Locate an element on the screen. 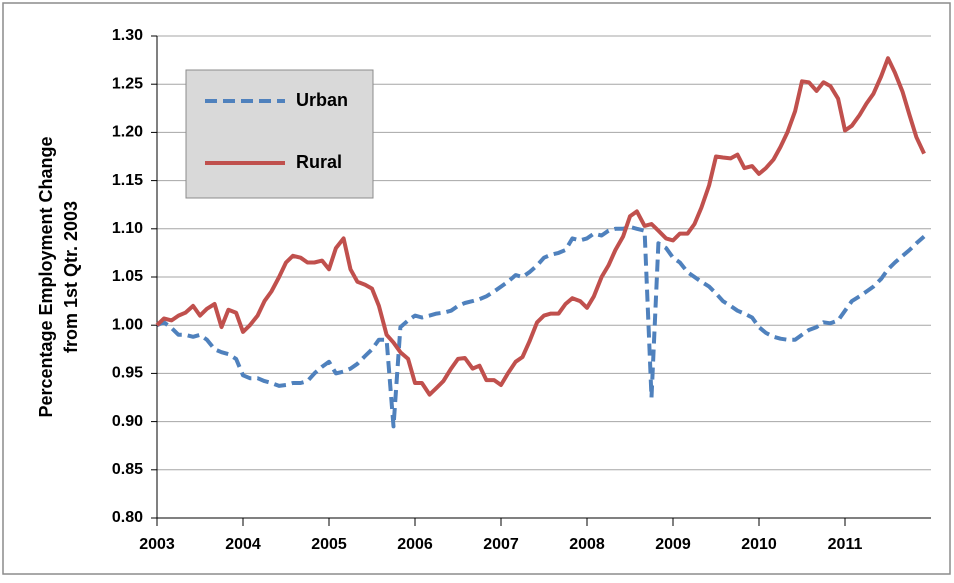 The image size is (954, 583). y-tick-label: 1.05 is located at coordinates (127, 276).